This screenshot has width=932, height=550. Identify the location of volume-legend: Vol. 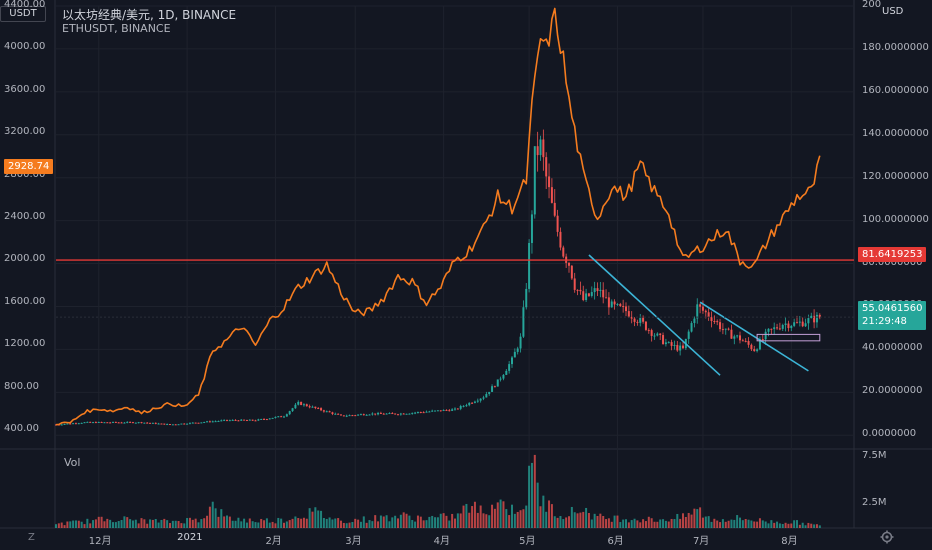
(72, 462).